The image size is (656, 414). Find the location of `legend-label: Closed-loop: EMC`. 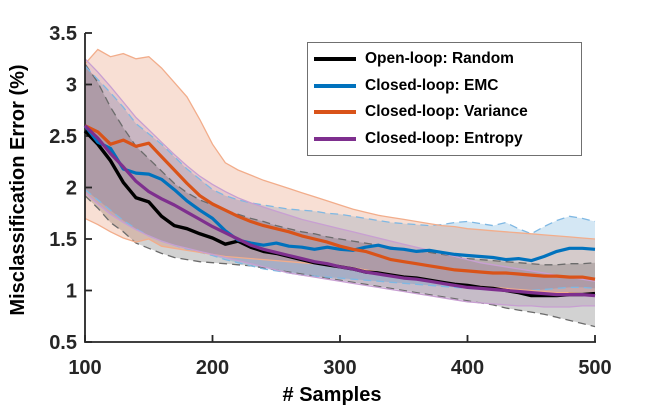

legend-label: Closed-loop: EMC is located at coordinates (432, 85).